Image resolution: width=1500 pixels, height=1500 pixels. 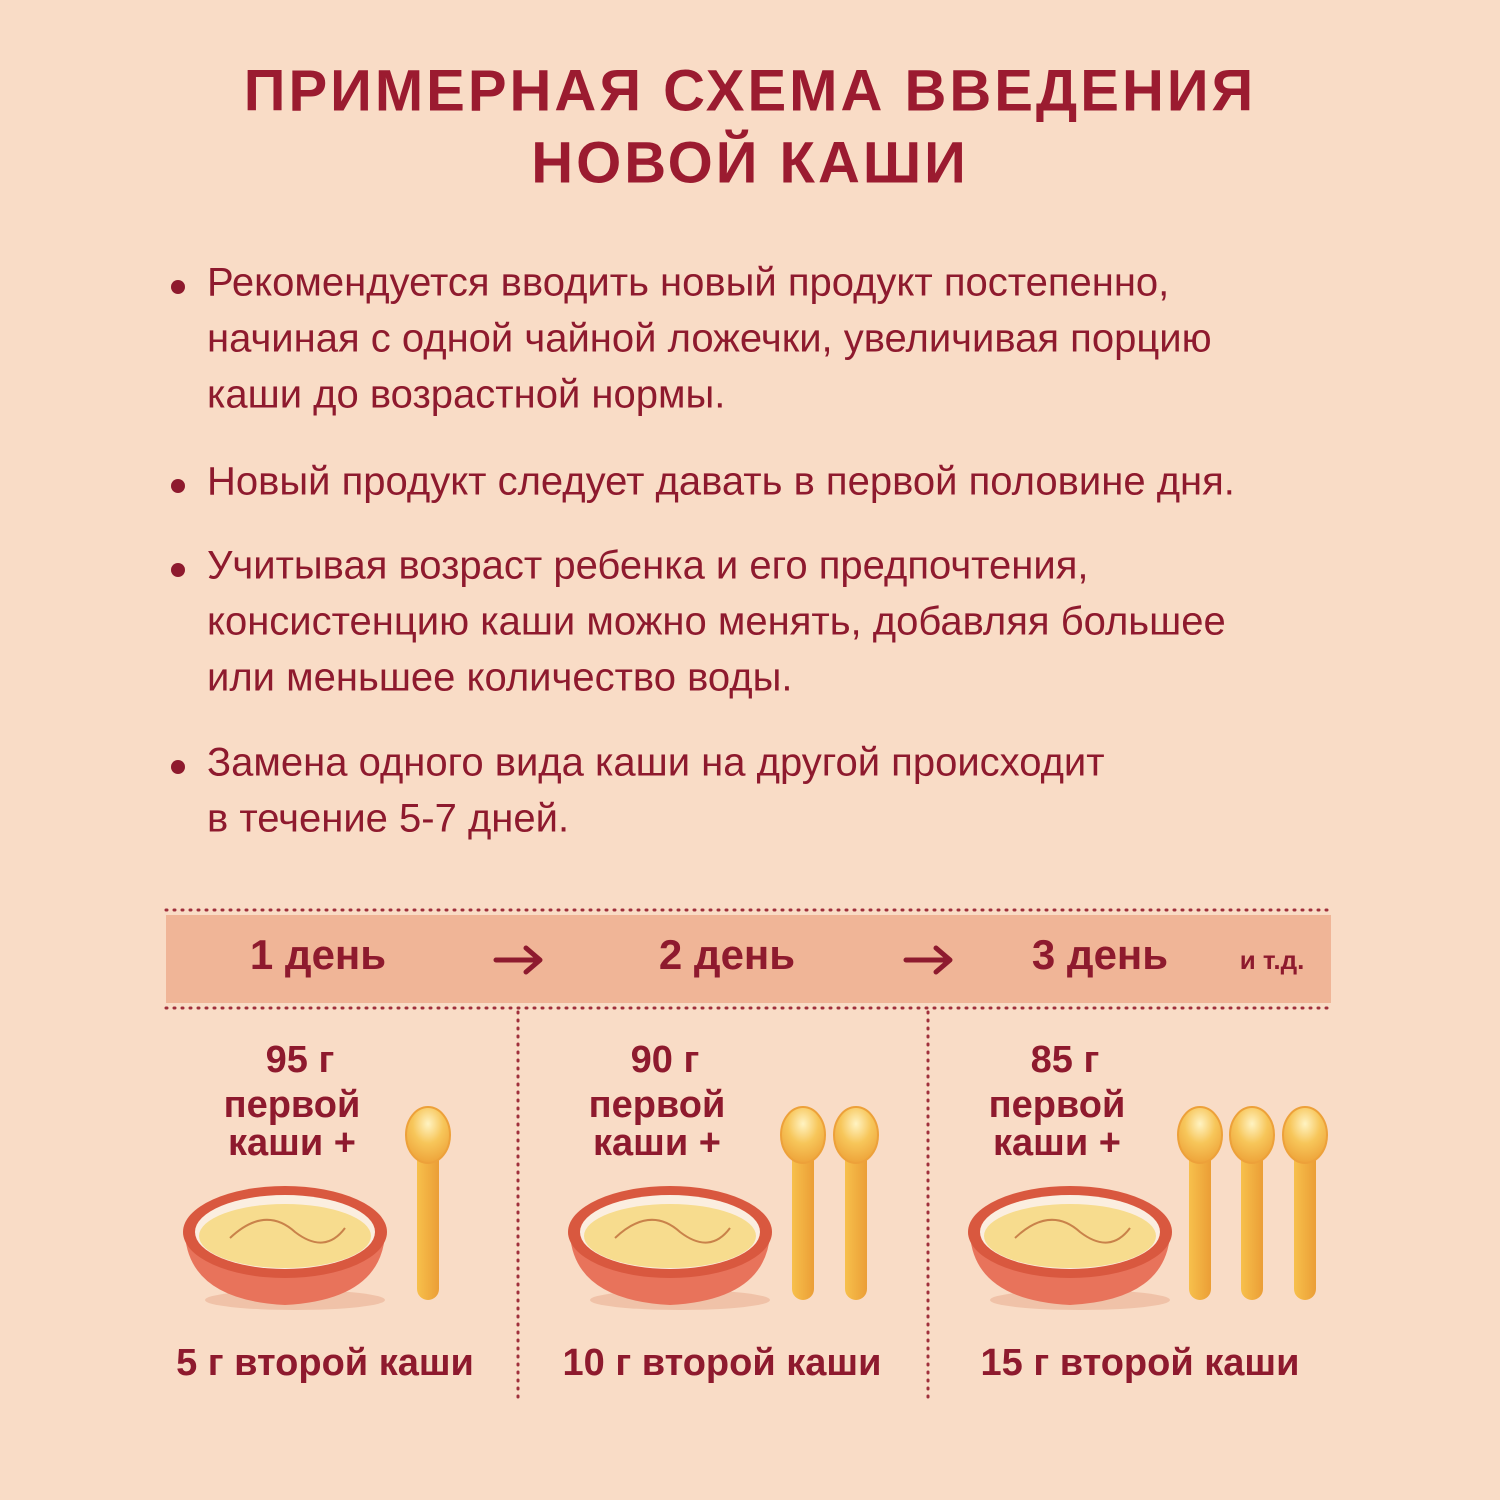 I want to click on bullet-line: в течение 5-7 дней., so click(x=388, y=819).